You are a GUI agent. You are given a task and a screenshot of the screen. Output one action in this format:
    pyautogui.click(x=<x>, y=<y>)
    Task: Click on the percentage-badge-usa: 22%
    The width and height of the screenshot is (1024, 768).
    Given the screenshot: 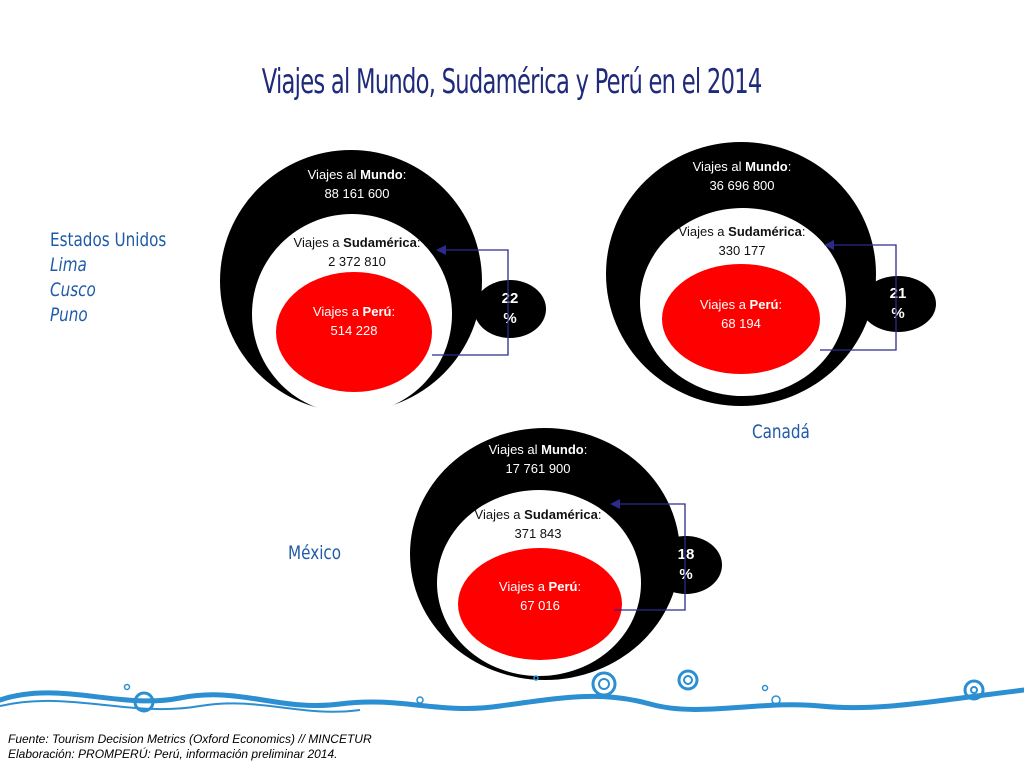 What is the action you would take?
    pyautogui.click(x=510, y=309)
    